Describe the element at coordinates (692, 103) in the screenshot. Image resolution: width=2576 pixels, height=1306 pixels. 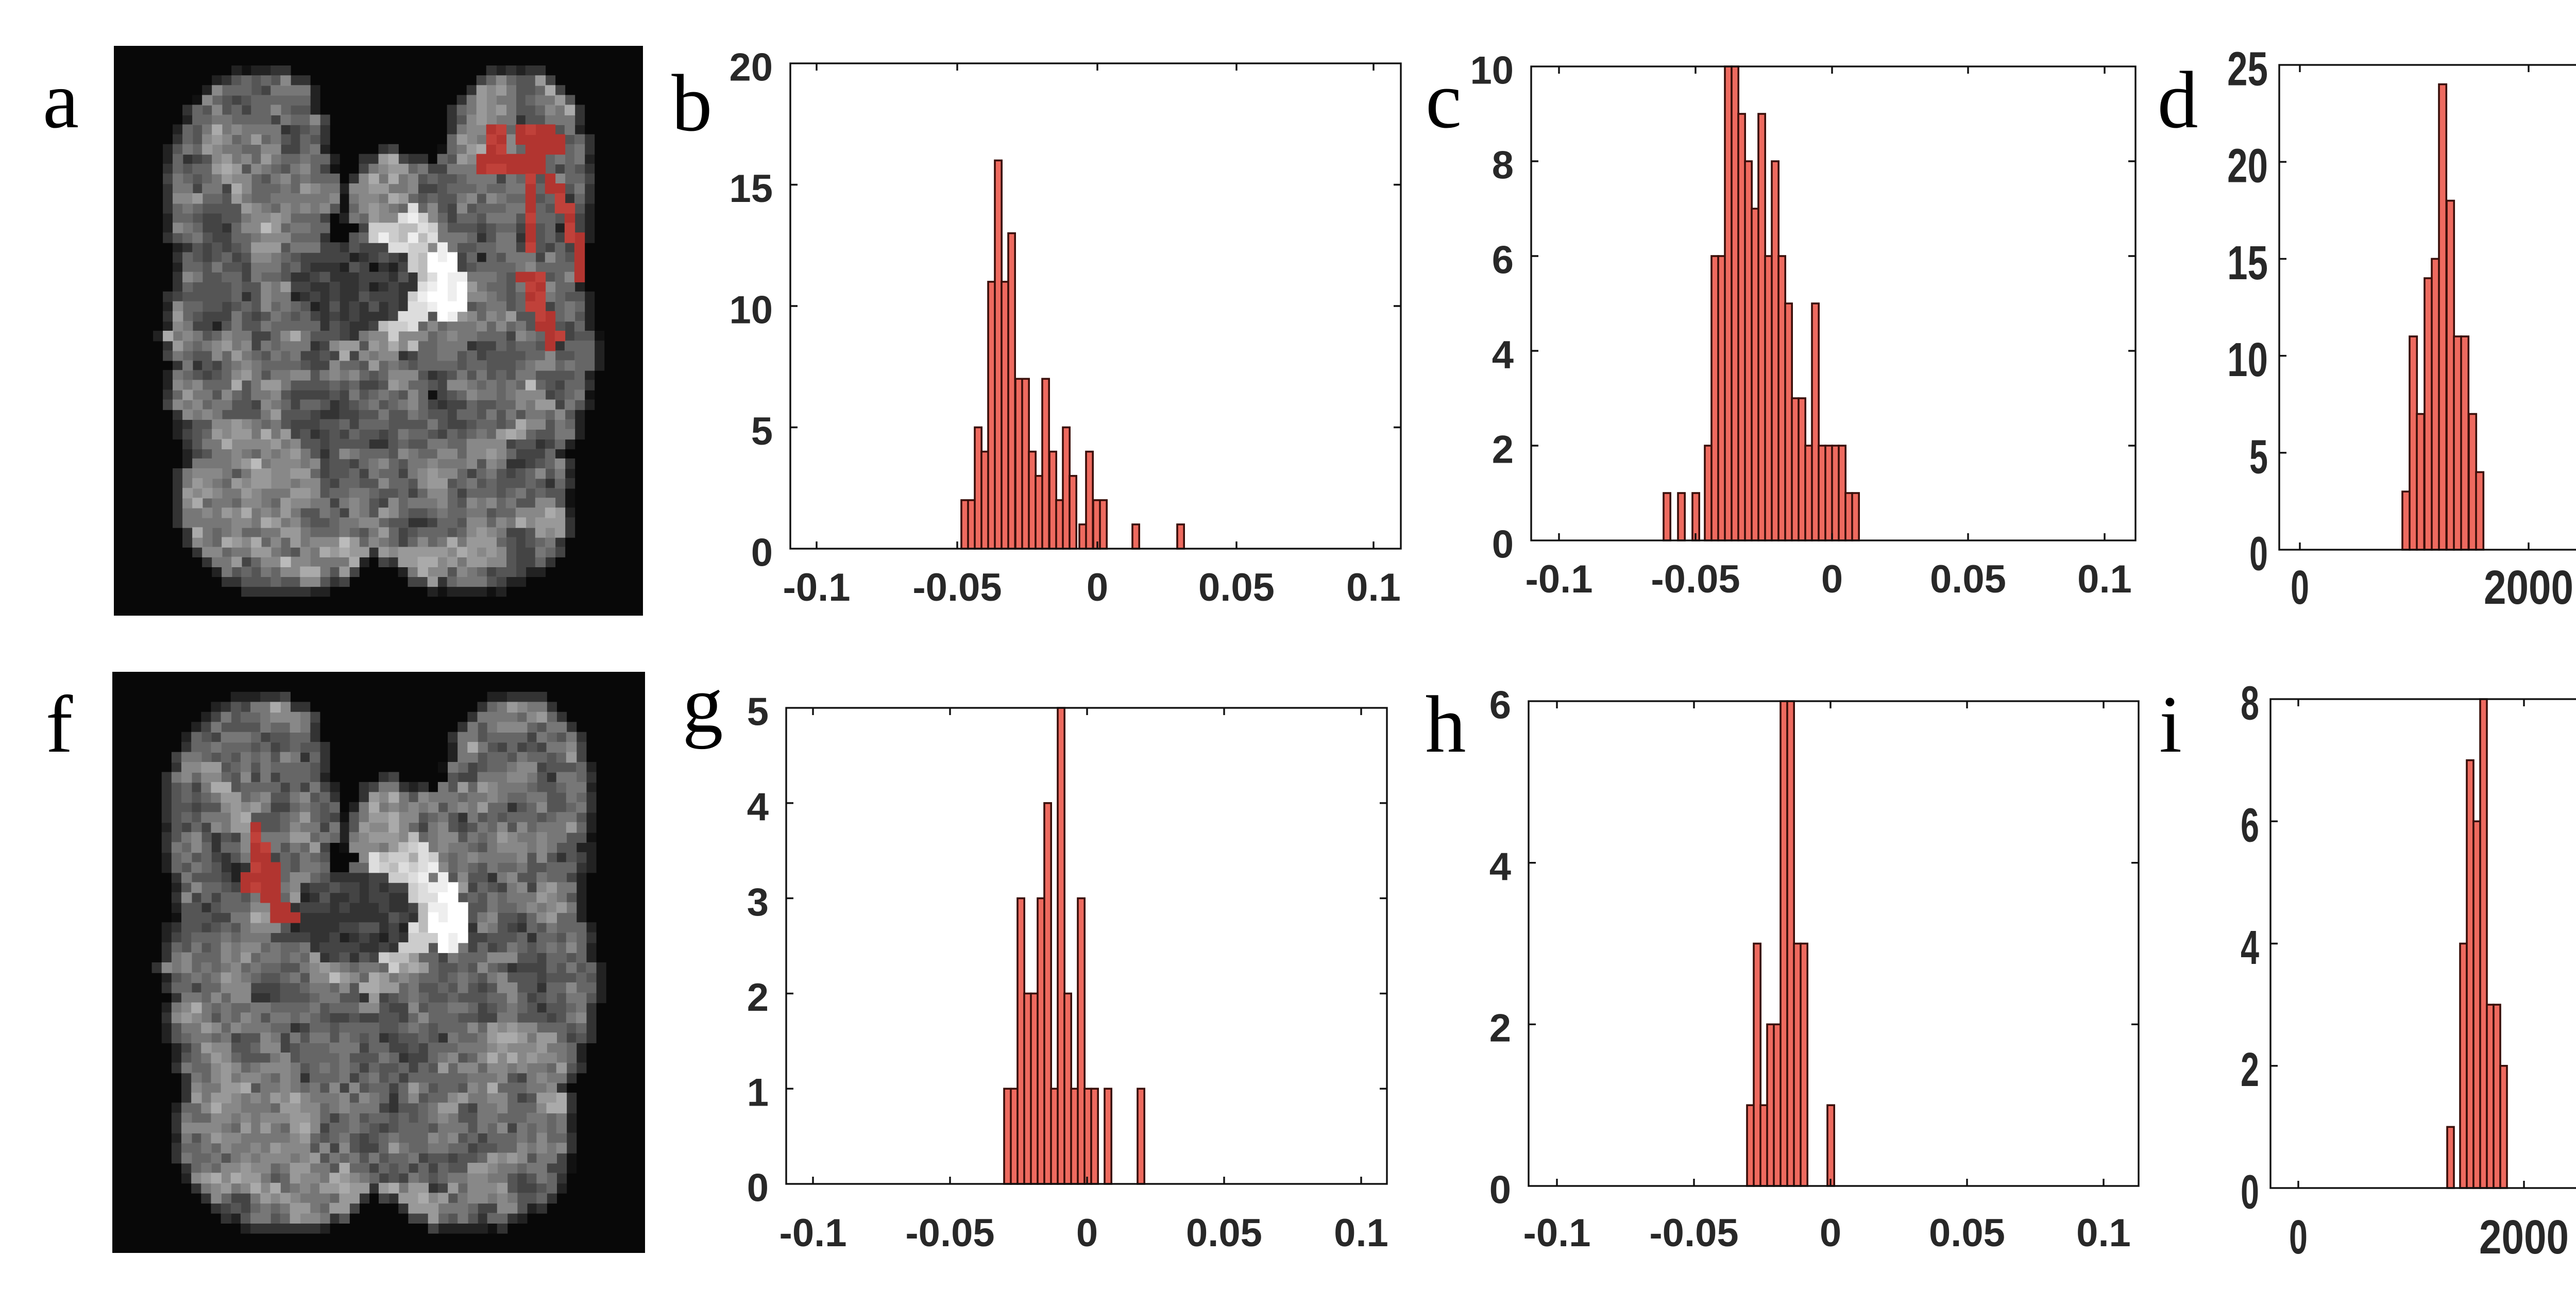
I see `svg-text: b` at that location.